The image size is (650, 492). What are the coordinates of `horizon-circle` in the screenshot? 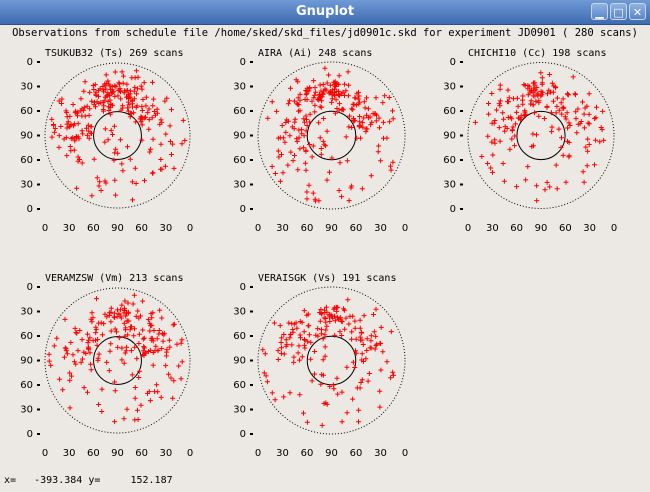 It's located at (117, 135).